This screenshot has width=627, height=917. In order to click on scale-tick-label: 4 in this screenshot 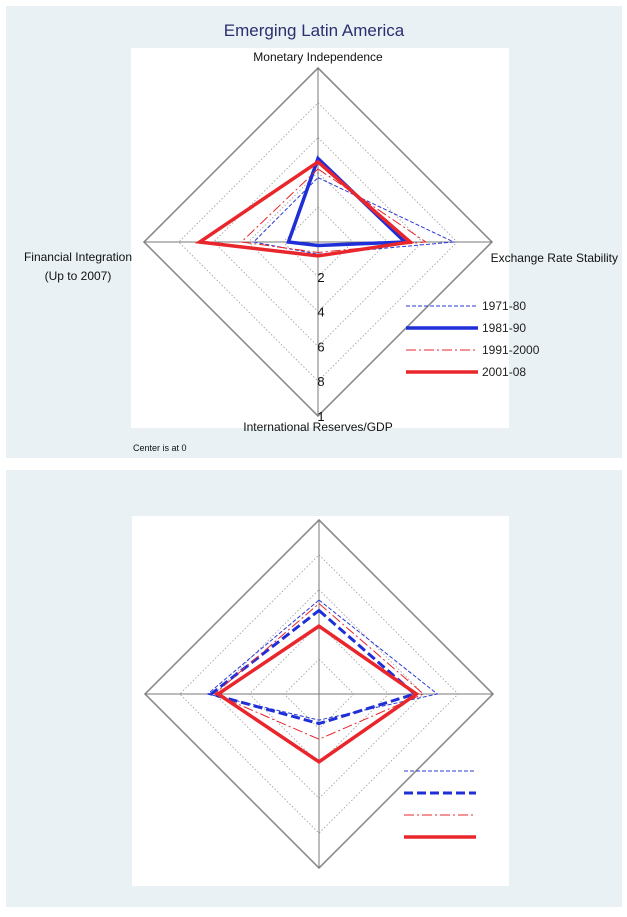, I will do `click(320, 312)`.